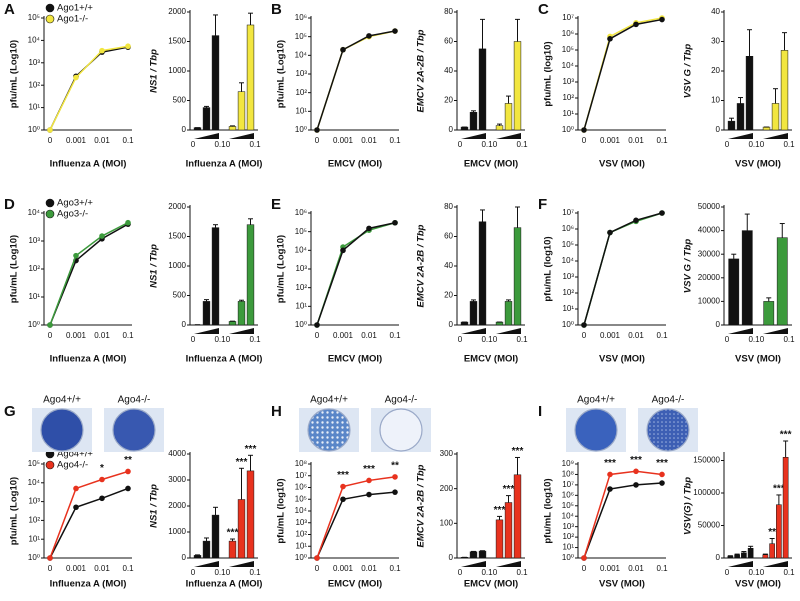 Image resolution: width=800 pixels, height=601 pixels. I want to click on y-tick-label: 10000, so click(709, 301).